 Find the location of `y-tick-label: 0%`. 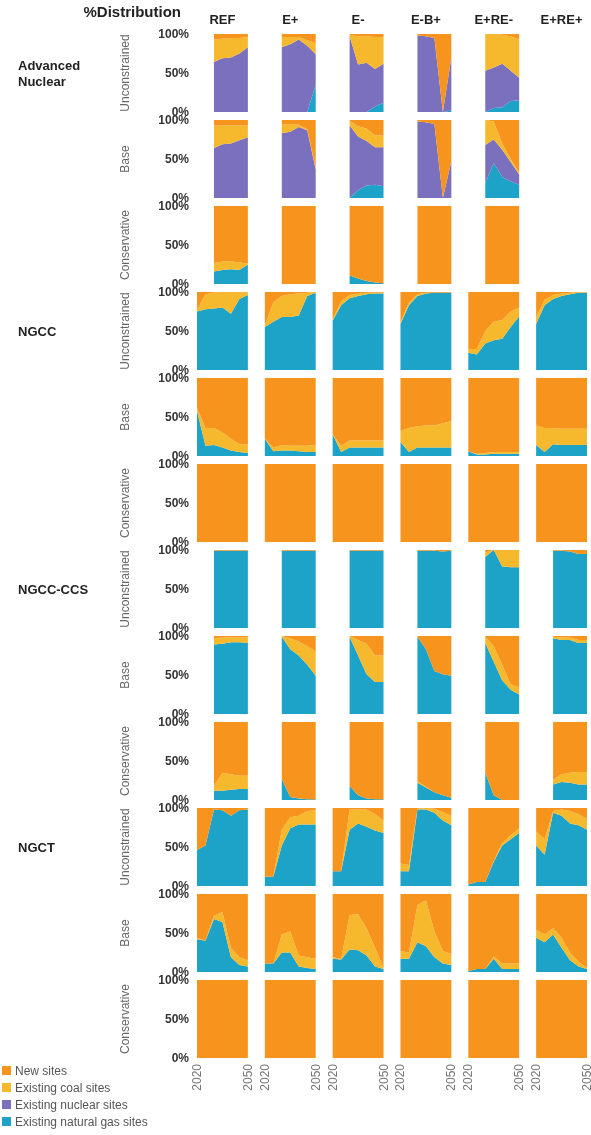

y-tick-label: 0% is located at coordinates (180, 1058).